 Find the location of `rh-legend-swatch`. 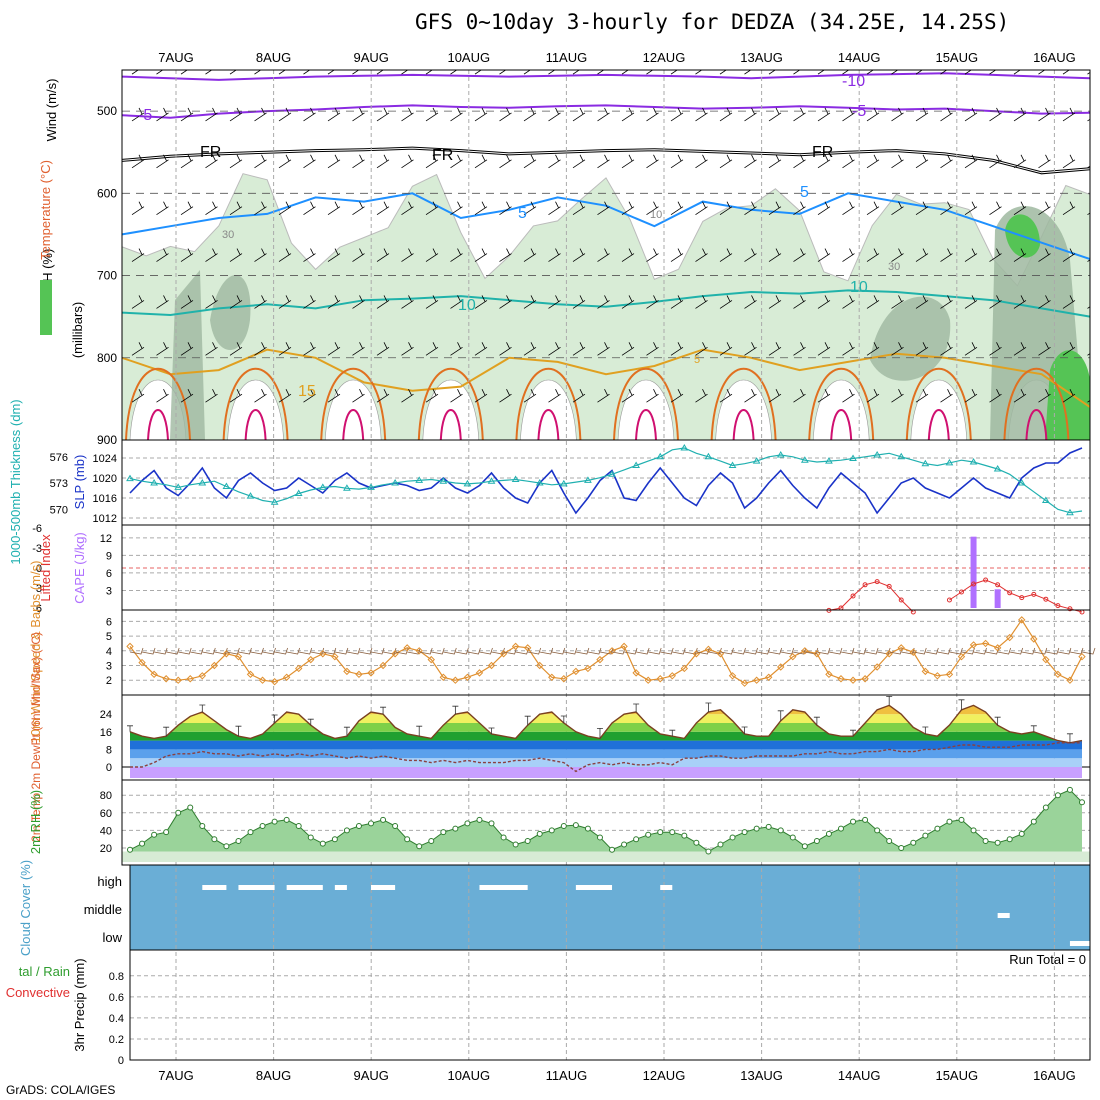

rh-legend-swatch is located at coordinates (46, 307).